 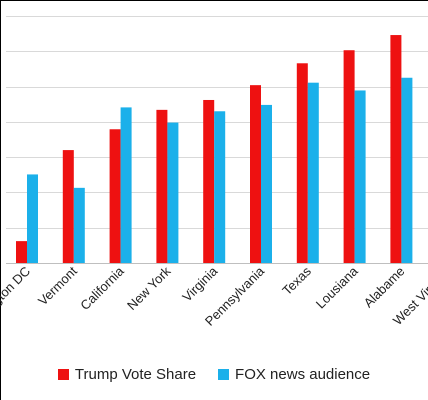 What do you see at coordinates (102, 288) in the screenshot?
I see `category-label: California` at bounding box center [102, 288].